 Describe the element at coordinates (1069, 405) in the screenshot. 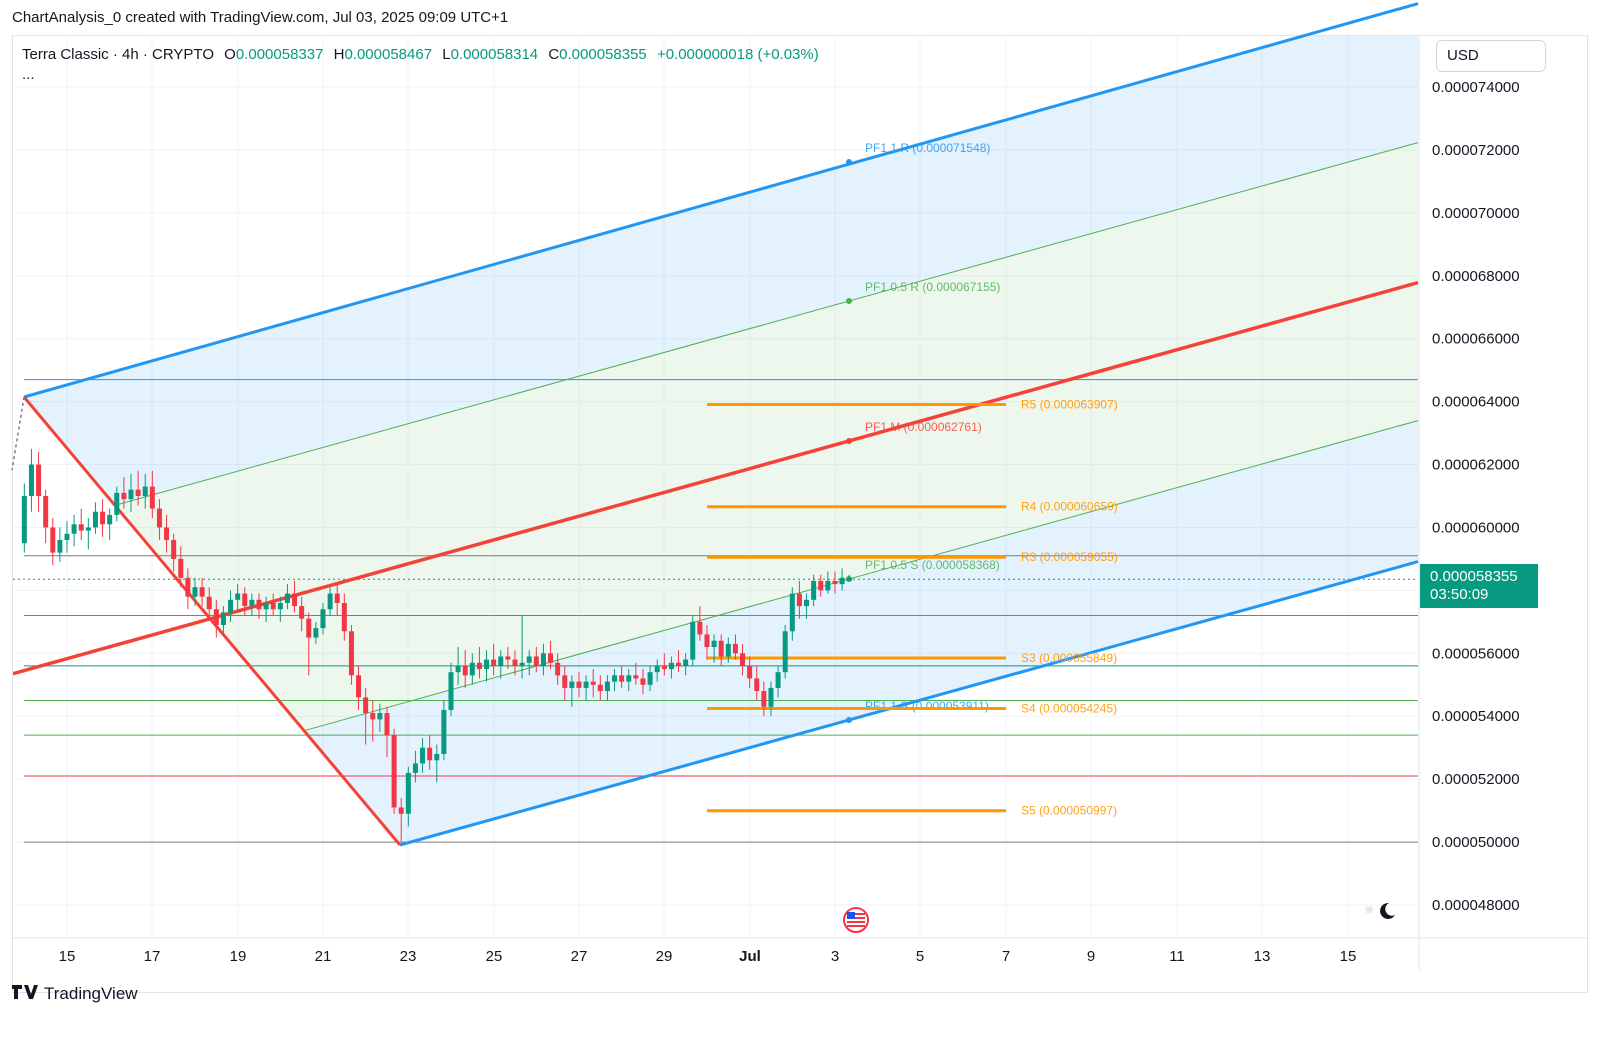

I see `pivot-level-label: R5 (0.000063907)` at that location.